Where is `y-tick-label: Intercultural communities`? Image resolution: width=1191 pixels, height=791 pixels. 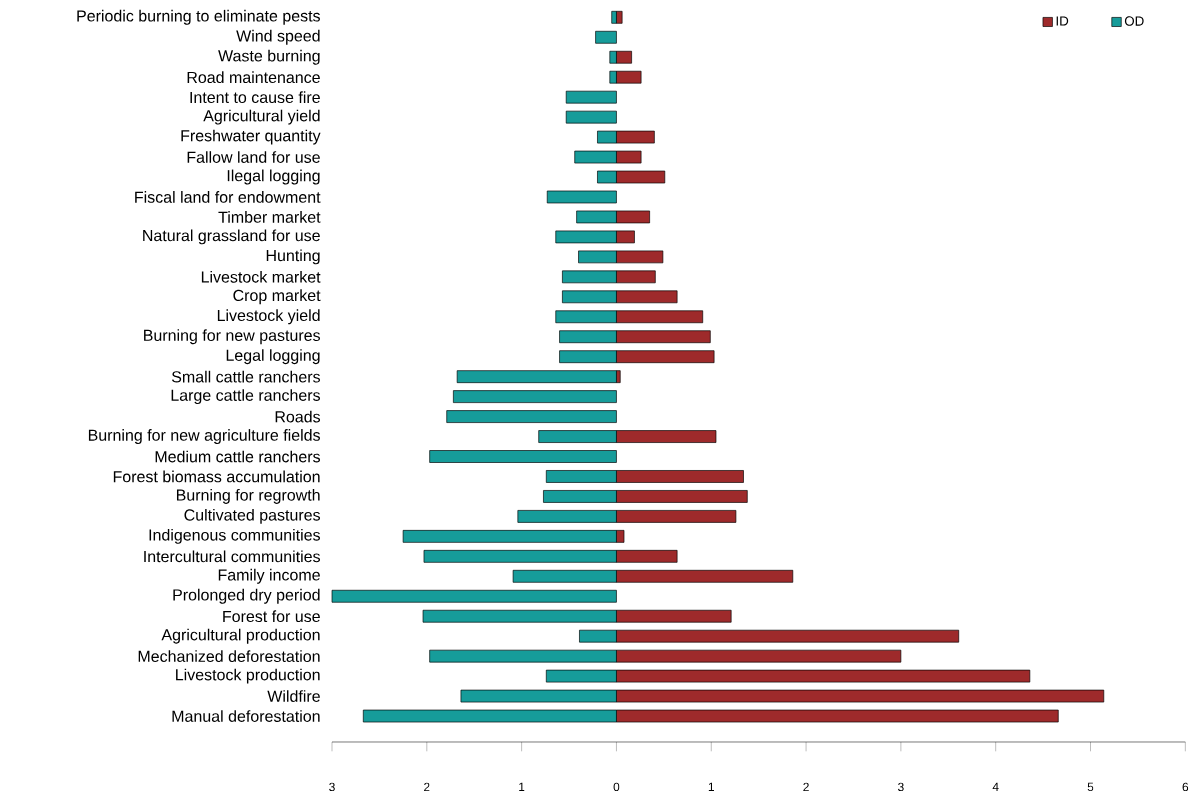
y-tick-label: Intercultural communities is located at coordinates (232, 556).